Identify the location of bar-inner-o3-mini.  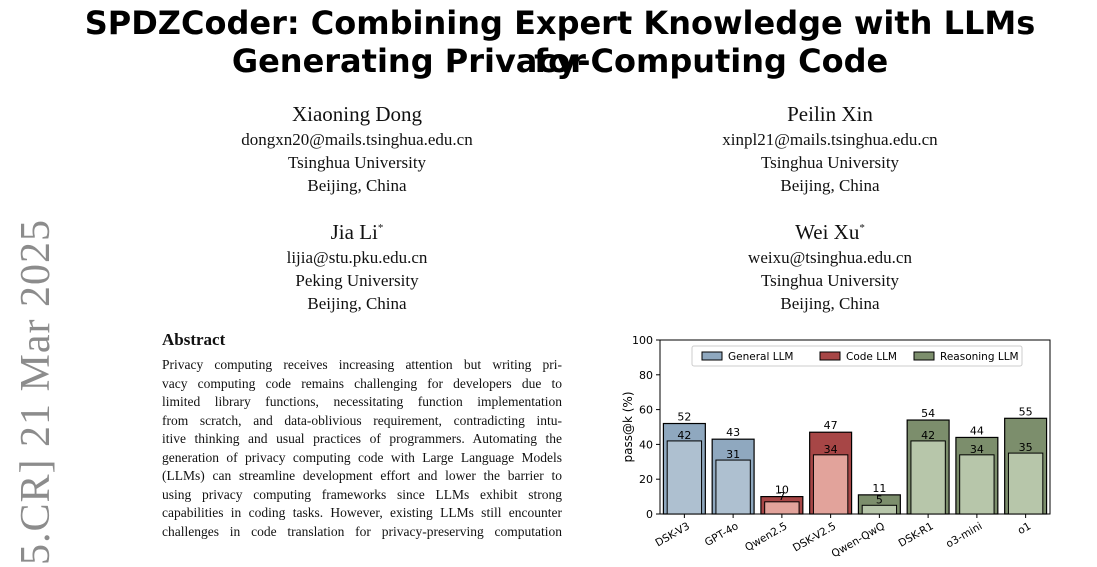
(977, 484).